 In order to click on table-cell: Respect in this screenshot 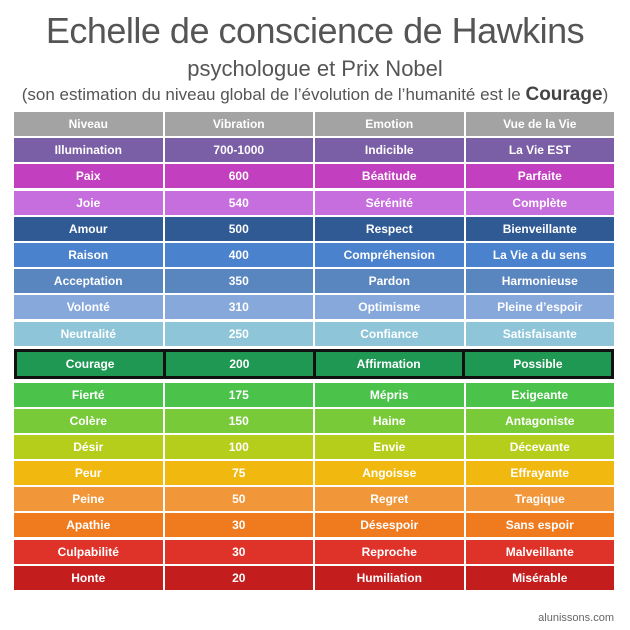, I will do `click(390, 228)`.